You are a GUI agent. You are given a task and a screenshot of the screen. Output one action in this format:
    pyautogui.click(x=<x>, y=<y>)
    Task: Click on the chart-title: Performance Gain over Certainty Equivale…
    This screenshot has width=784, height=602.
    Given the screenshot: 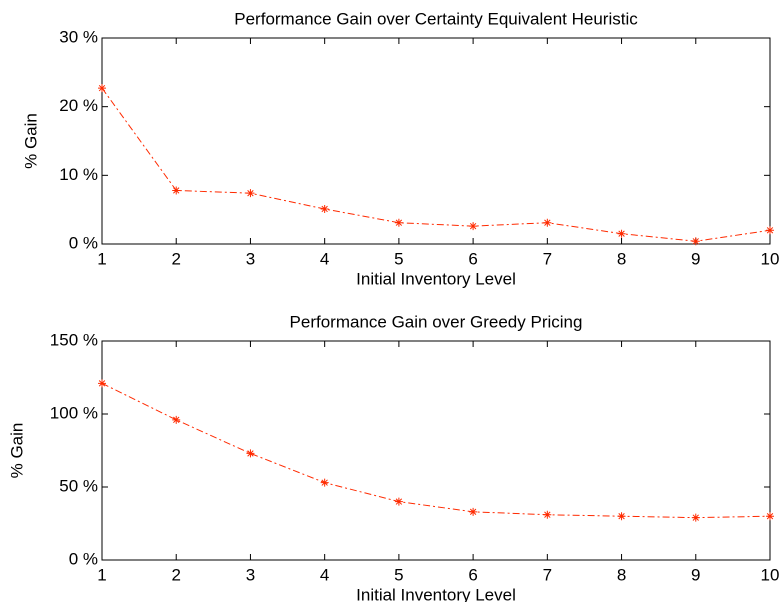 What is the action you would take?
    pyautogui.click(x=436, y=18)
    